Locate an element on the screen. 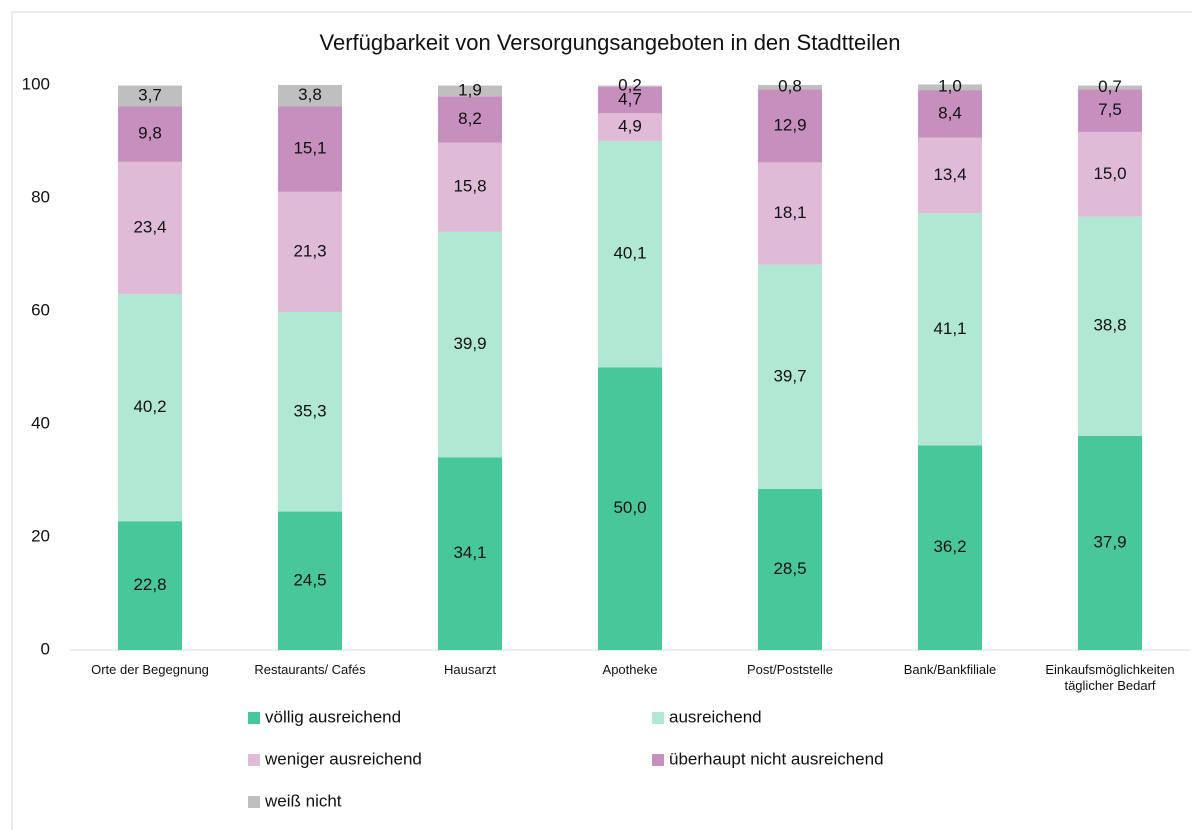 The image size is (1192, 830). x-tick-label: Post/Poststelle is located at coordinates (790, 669).